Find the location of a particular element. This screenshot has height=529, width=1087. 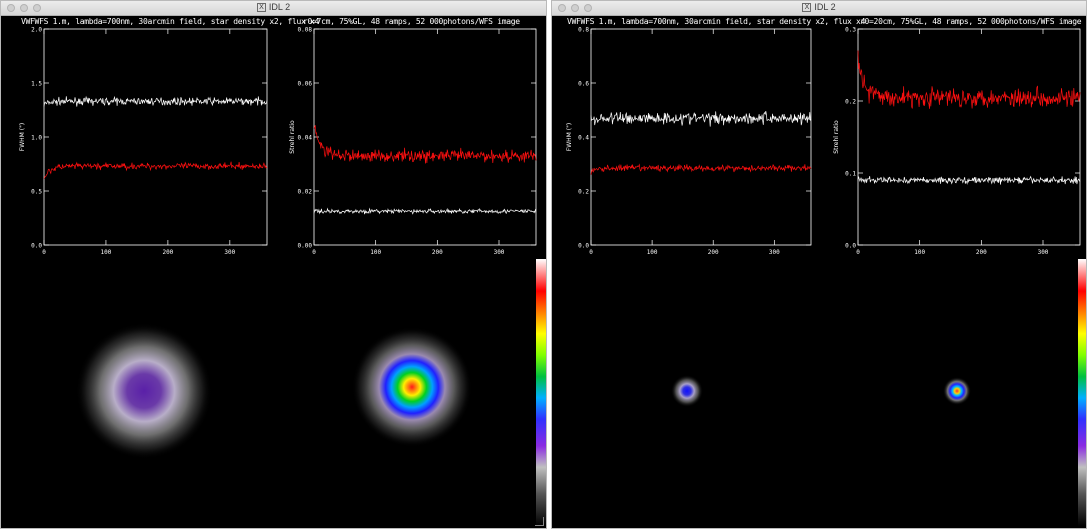

y-tick-label: 0.5 is located at coordinates (36, 192).